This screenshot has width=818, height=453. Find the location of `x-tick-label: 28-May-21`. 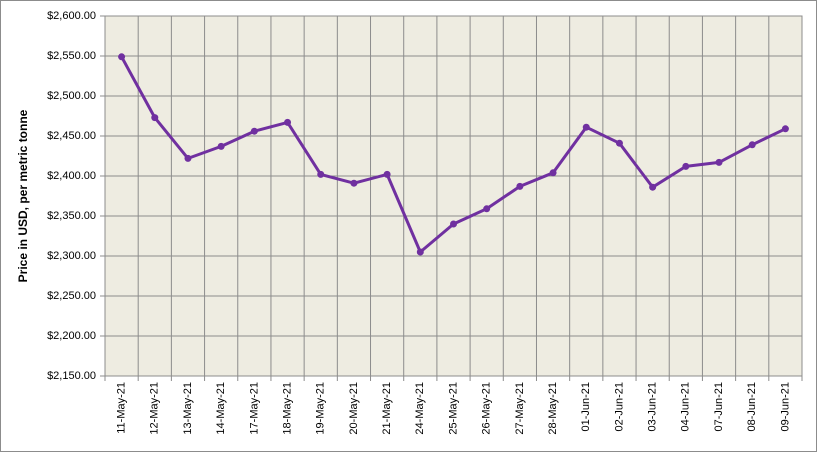

x-tick-label: 28-May-21 is located at coordinates (553, 408).